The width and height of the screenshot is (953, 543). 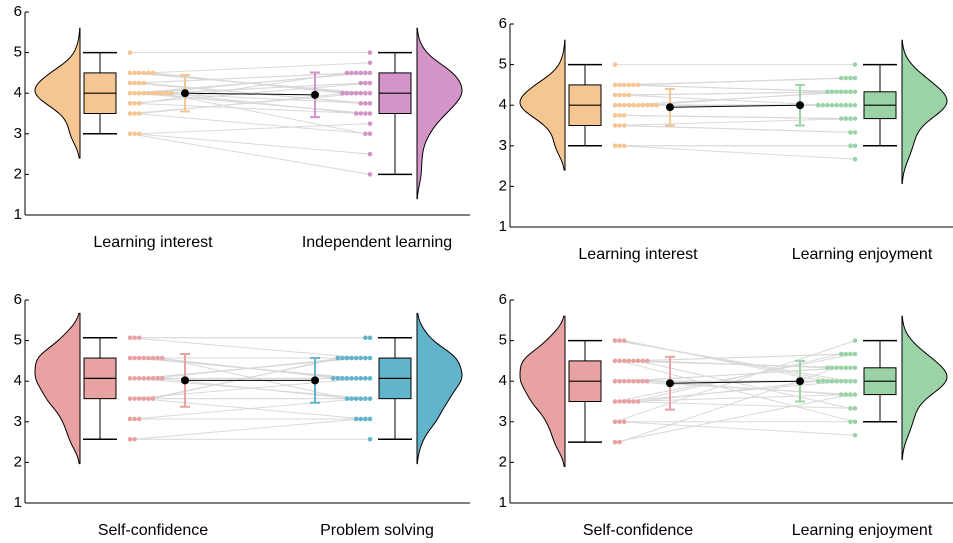 I want to click on x-tick-label: Learning interest, so click(x=153, y=242).